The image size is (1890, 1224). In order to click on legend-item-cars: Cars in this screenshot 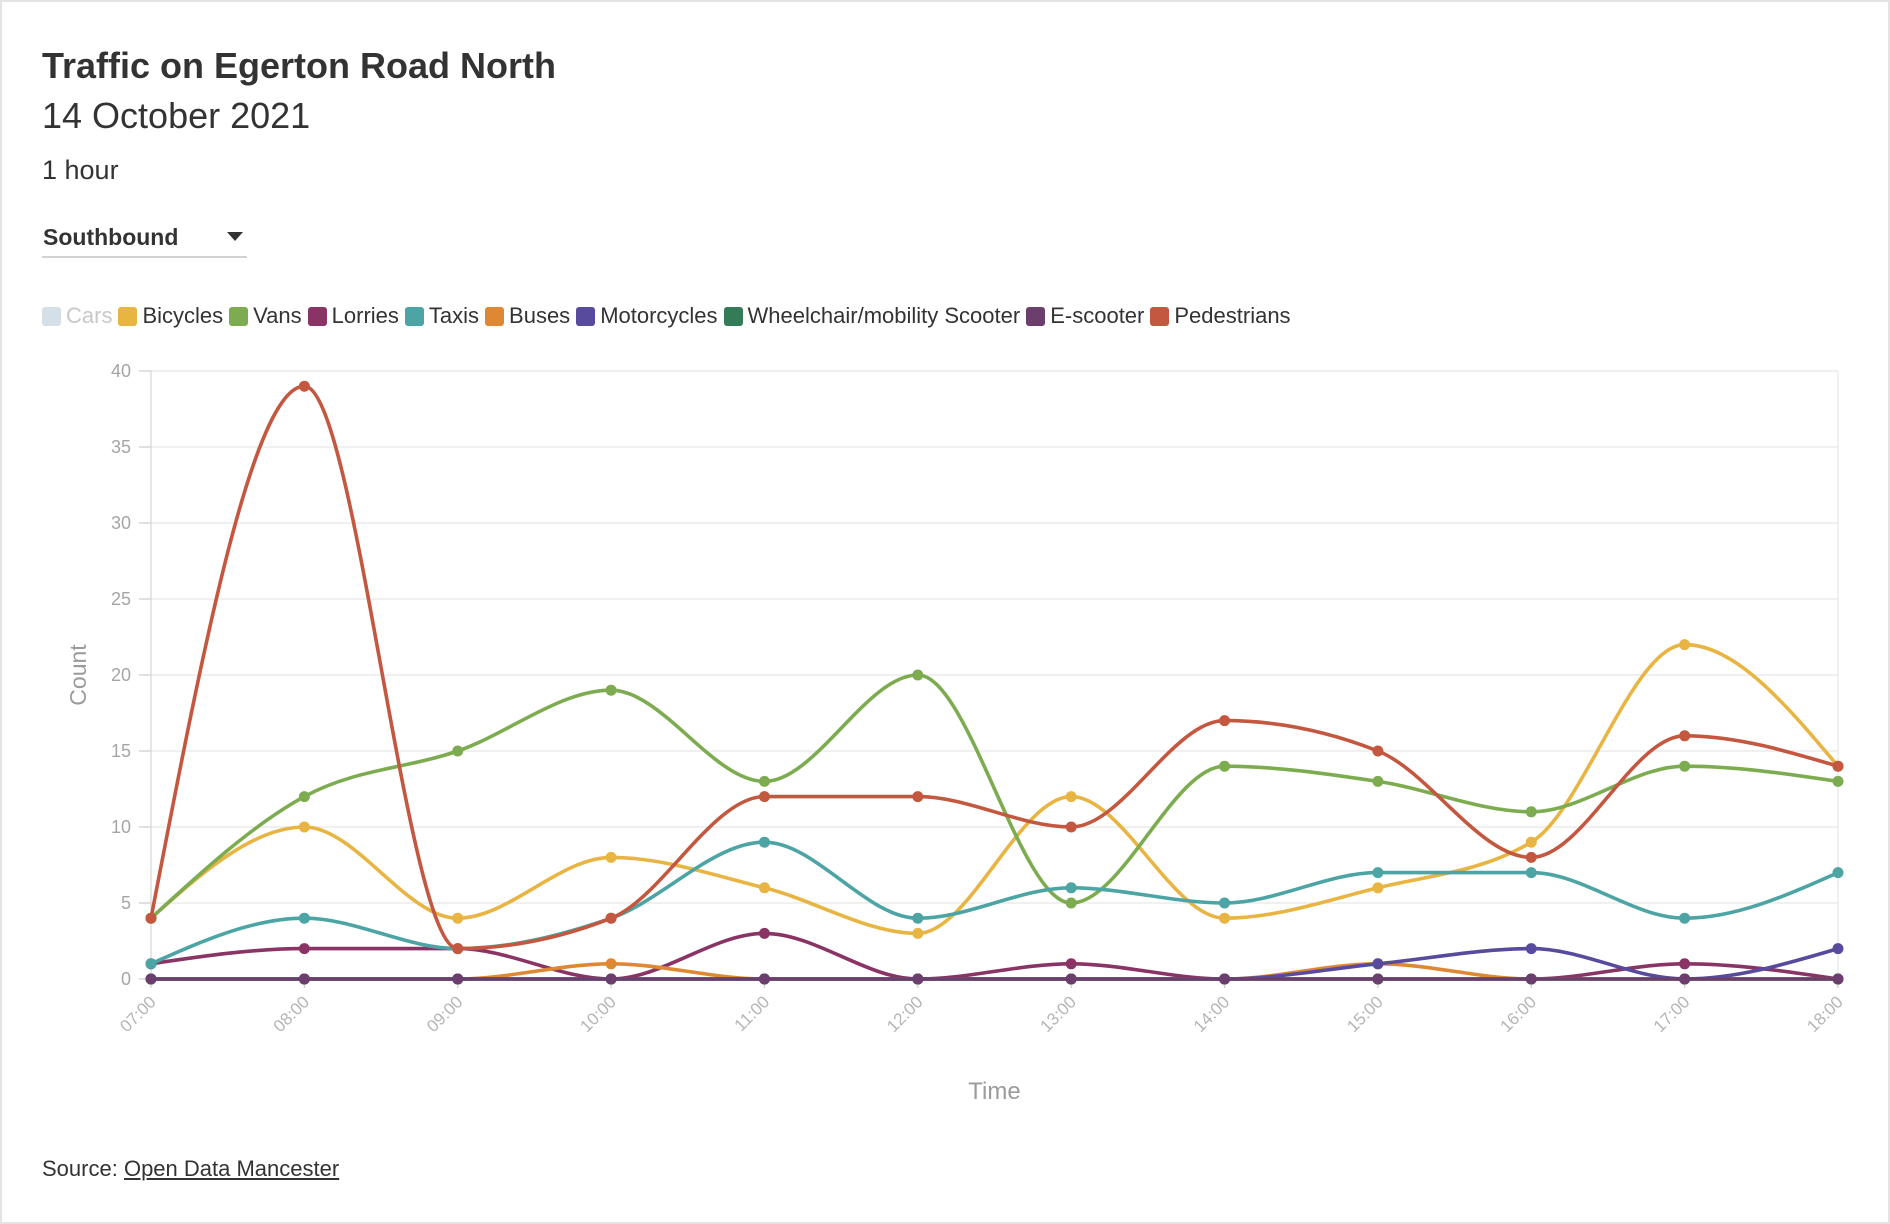, I will do `click(77, 316)`.